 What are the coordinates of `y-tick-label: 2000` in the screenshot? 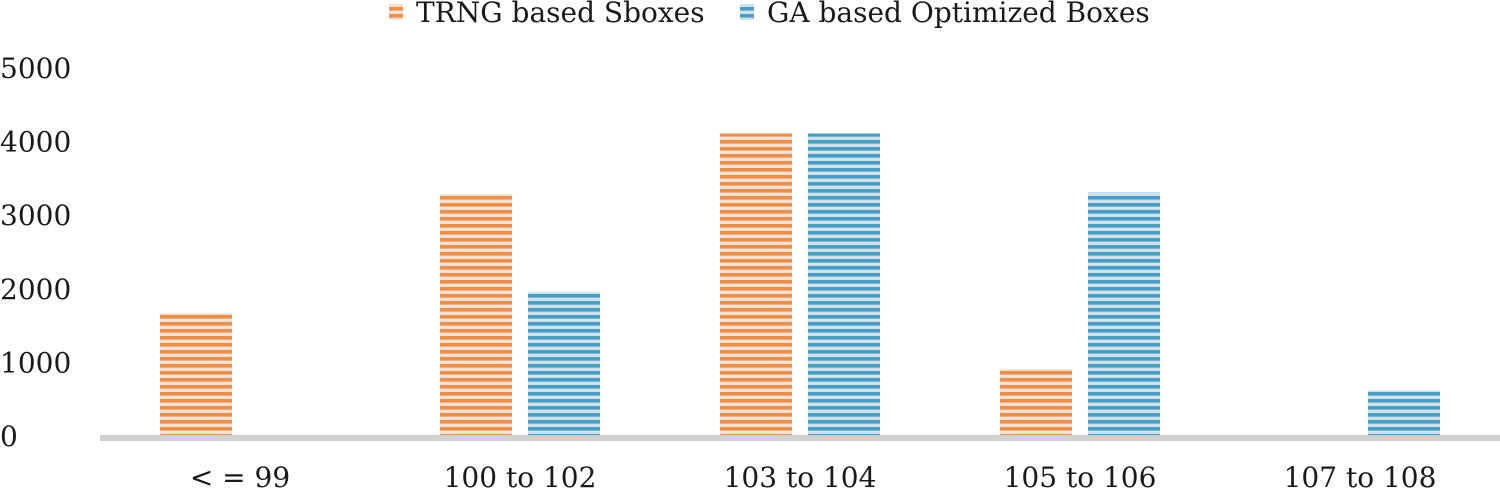 It's located at (35, 289).